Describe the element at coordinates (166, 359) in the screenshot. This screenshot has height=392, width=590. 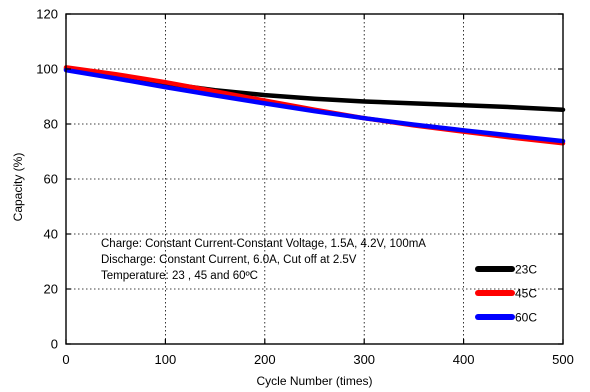
I see `x-tick-label: 100` at that location.